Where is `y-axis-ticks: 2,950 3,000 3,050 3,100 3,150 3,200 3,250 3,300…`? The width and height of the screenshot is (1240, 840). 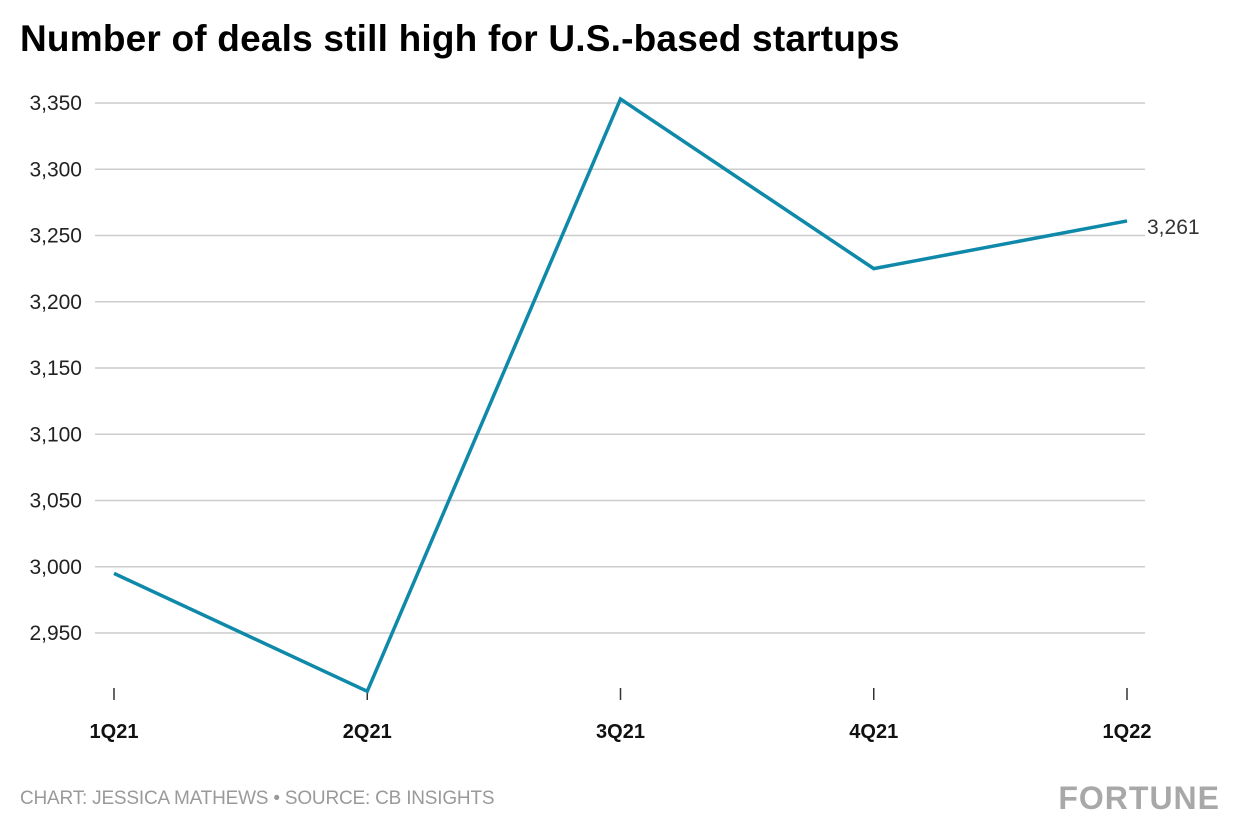 y-axis-ticks: 2,950 3,000 3,050 3,100 3,150 3,200 3,250 3,300… is located at coordinates (55, 368).